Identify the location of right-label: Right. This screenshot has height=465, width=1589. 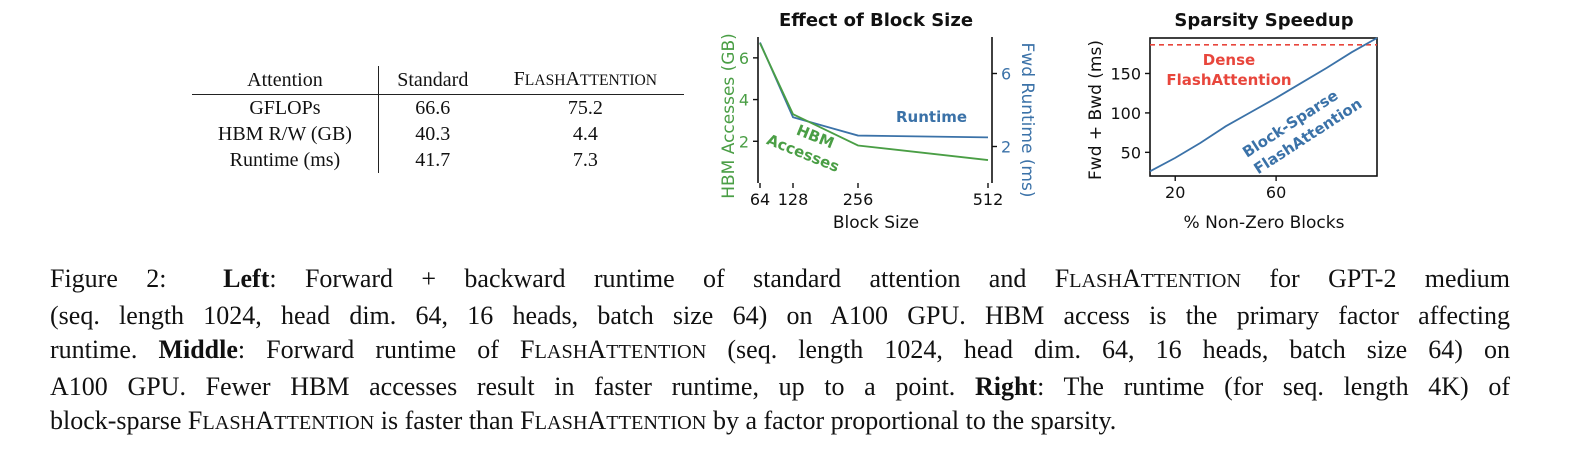
(1006, 386).